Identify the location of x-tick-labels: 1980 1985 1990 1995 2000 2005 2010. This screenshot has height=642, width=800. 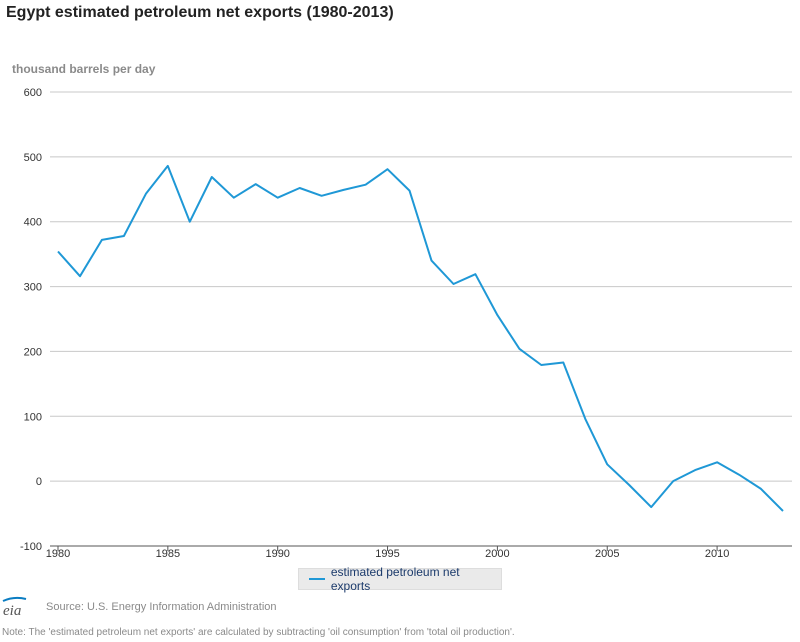
(387, 553).